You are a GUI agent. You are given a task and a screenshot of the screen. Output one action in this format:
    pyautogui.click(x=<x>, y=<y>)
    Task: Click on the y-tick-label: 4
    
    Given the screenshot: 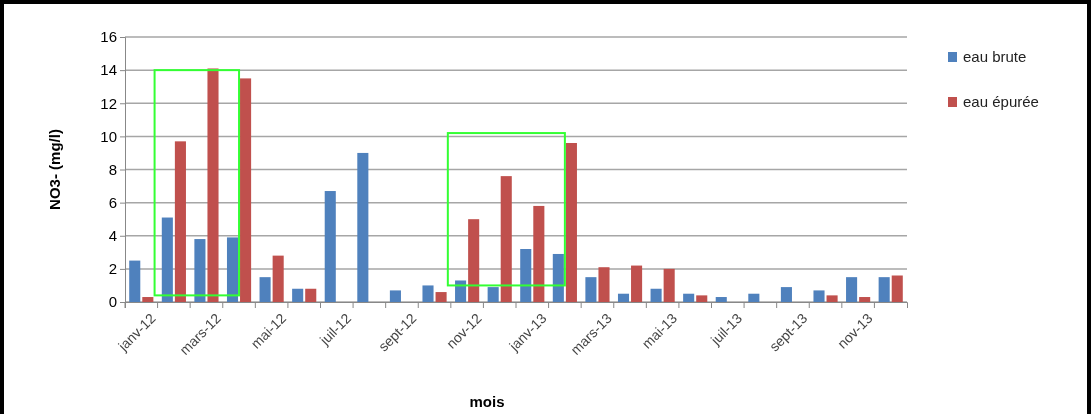 What is the action you would take?
    pyautogui.click(x=112, y=236)
    